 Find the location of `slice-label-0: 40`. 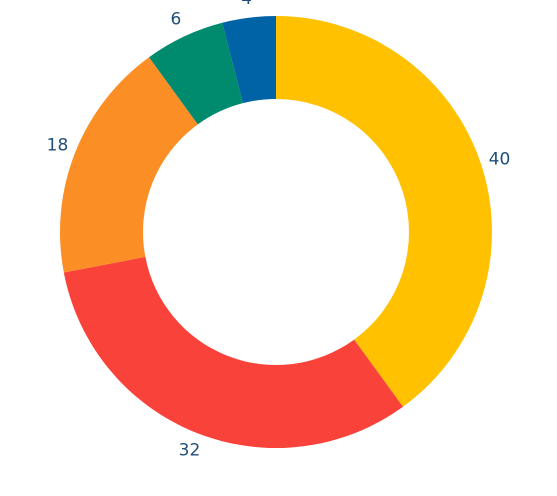

slice-label-0: 40 is located at coordinates (500, 159).